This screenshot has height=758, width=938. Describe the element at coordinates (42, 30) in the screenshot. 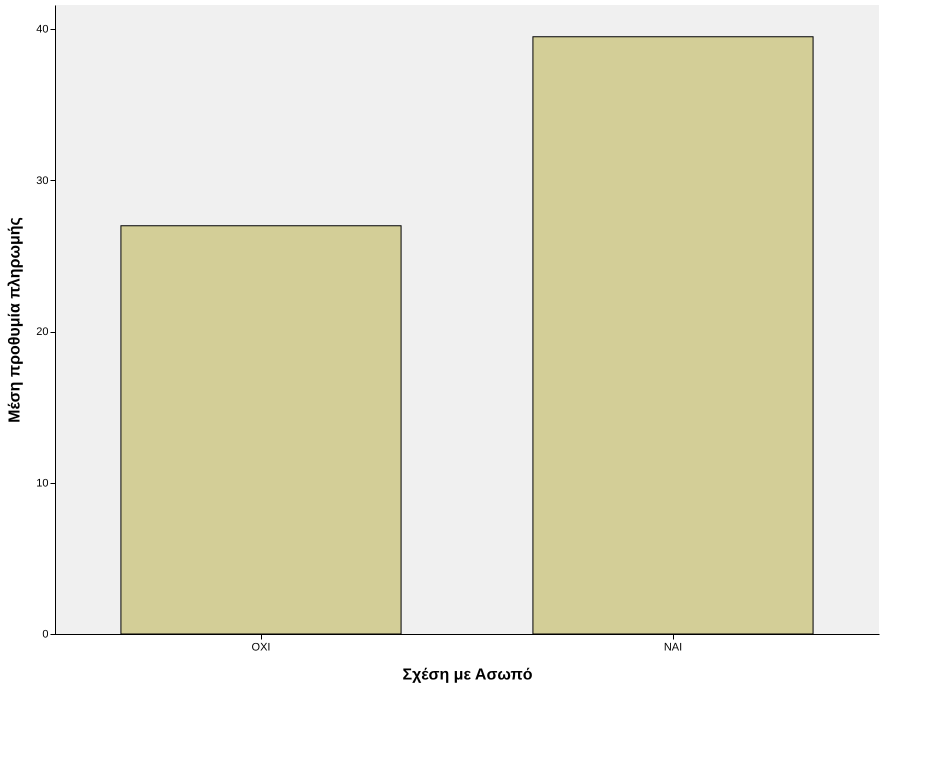

I see `y-tick-label: 40` at that location.